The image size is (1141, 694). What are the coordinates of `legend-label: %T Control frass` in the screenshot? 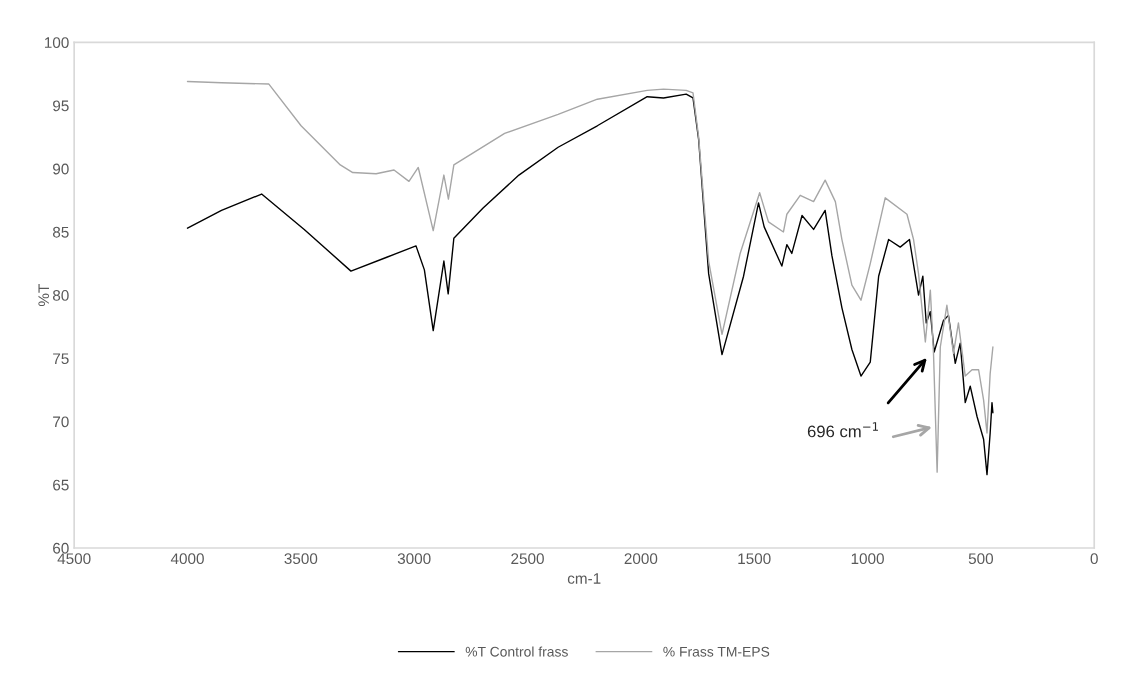 It's located at (516, 651).